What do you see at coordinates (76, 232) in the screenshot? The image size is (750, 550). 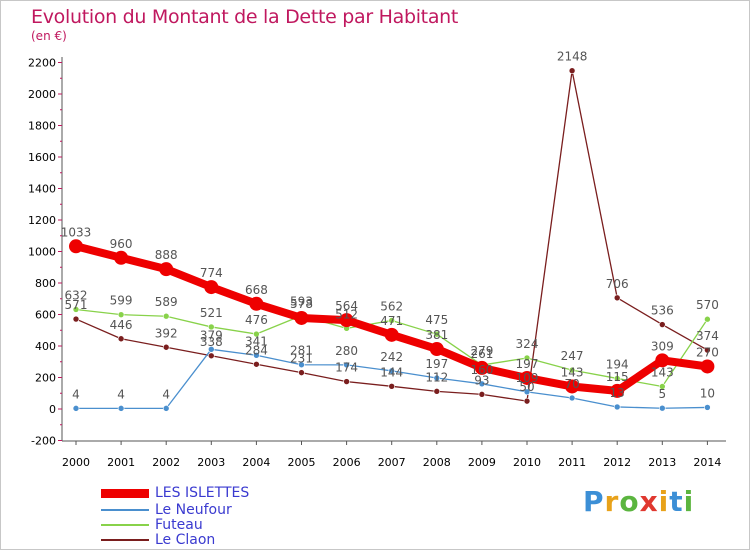 I see `data-label-les-islettes: 1033` at bounding box center [76, 232].